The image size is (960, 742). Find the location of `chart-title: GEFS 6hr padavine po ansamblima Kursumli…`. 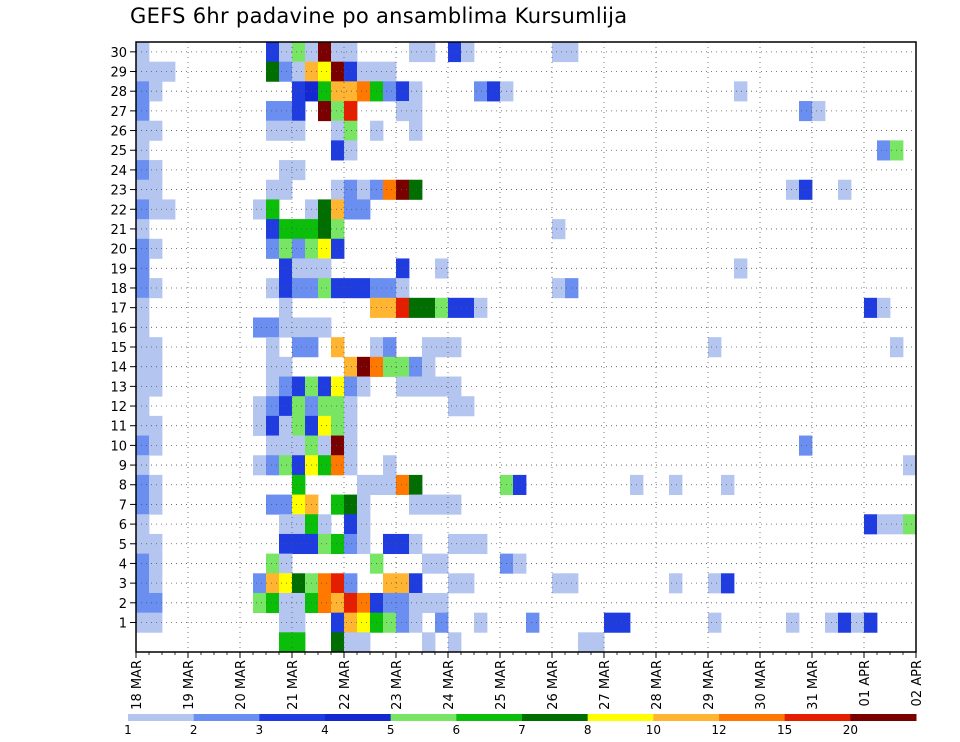

chart-title: GEFS 6hr padavine po ansamblima Kursumli… is located at coordinates (379, 16).